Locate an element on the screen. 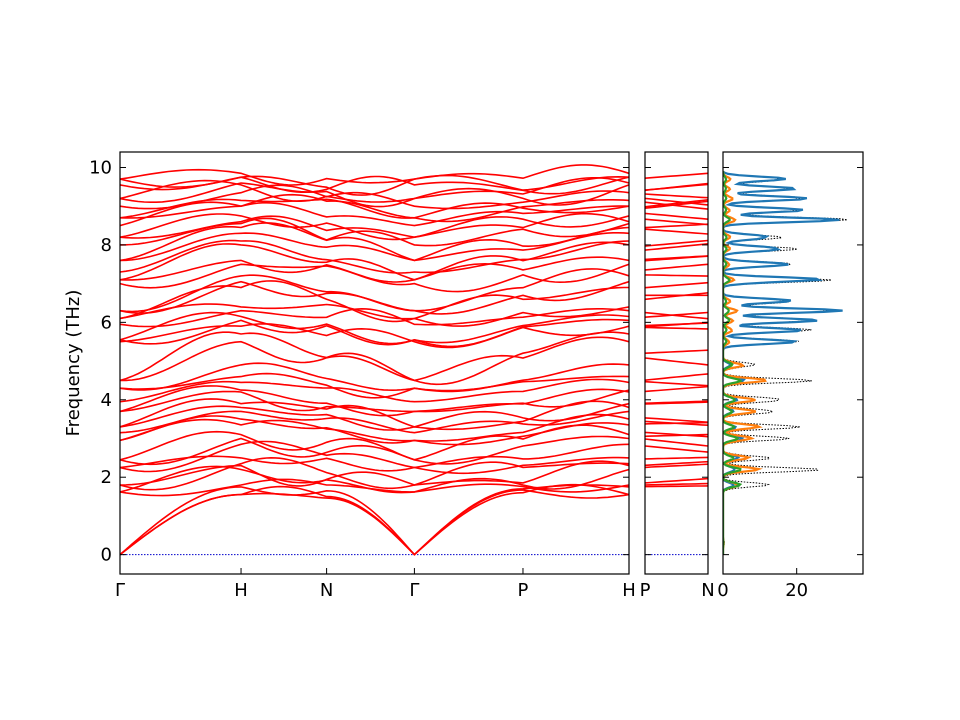  x-tick-label: P is located at coordinates (523, 590).